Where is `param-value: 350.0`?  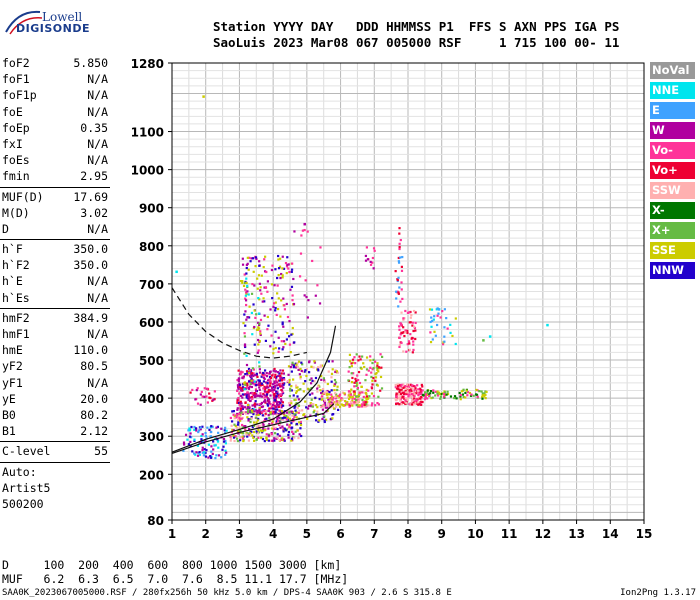
param-value: 350.0 is located at coordinates (90, 265).